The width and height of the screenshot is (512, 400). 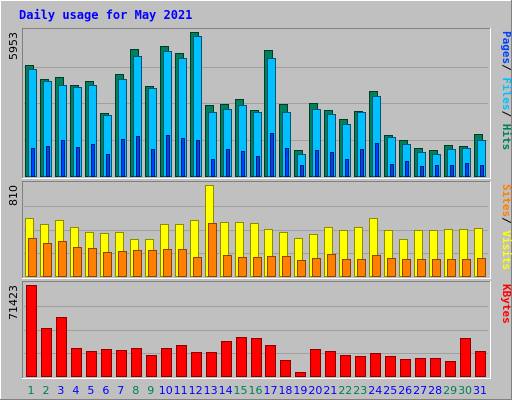 I want to click on x-tick-label-7: 7, so click(x=120, y=390).